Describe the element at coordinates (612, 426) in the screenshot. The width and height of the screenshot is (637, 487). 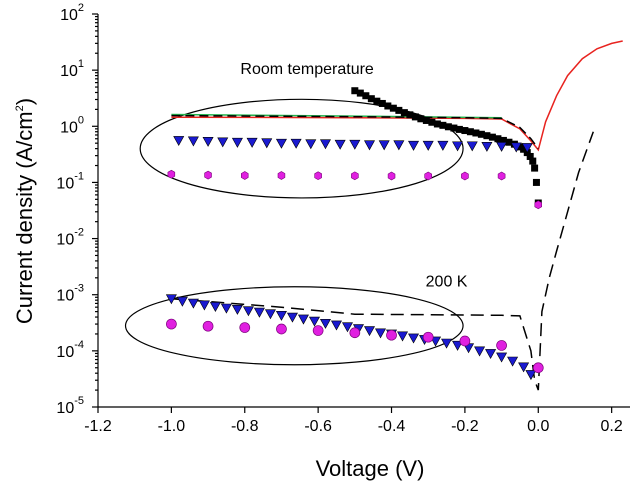
I see `x-tick-label: 0.2` at that location.